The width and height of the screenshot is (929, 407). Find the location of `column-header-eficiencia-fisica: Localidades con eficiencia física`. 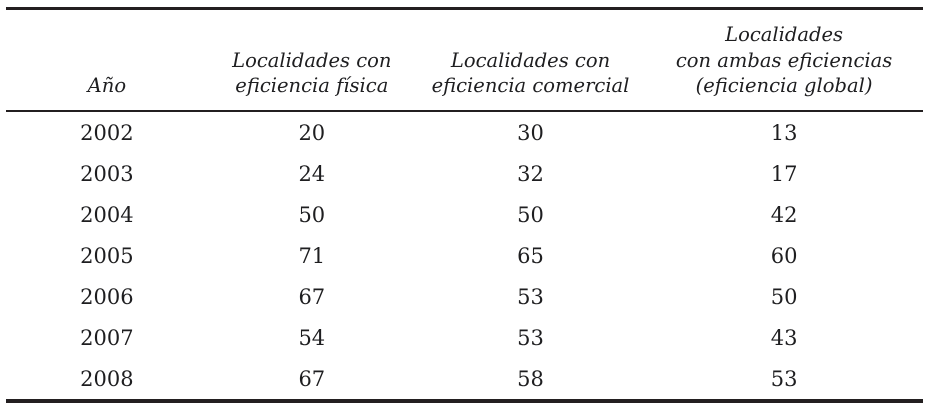

column-header-eficiencia-fisica: Localidades con eficiencia física is located at coordinates (311, 60).